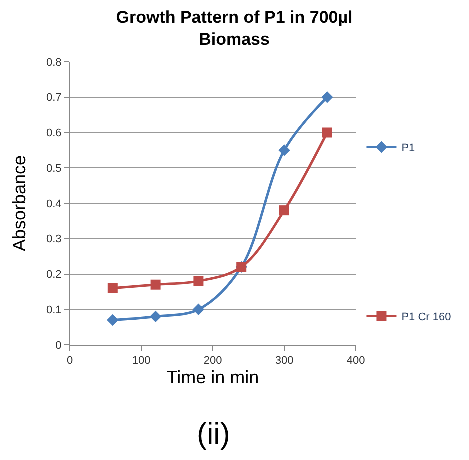 Image resolution: width=469 pixels, height=460 pixels. Describe the element at coordinates (213, 434) in the screenshot. I see `text: (ii)` at that location.